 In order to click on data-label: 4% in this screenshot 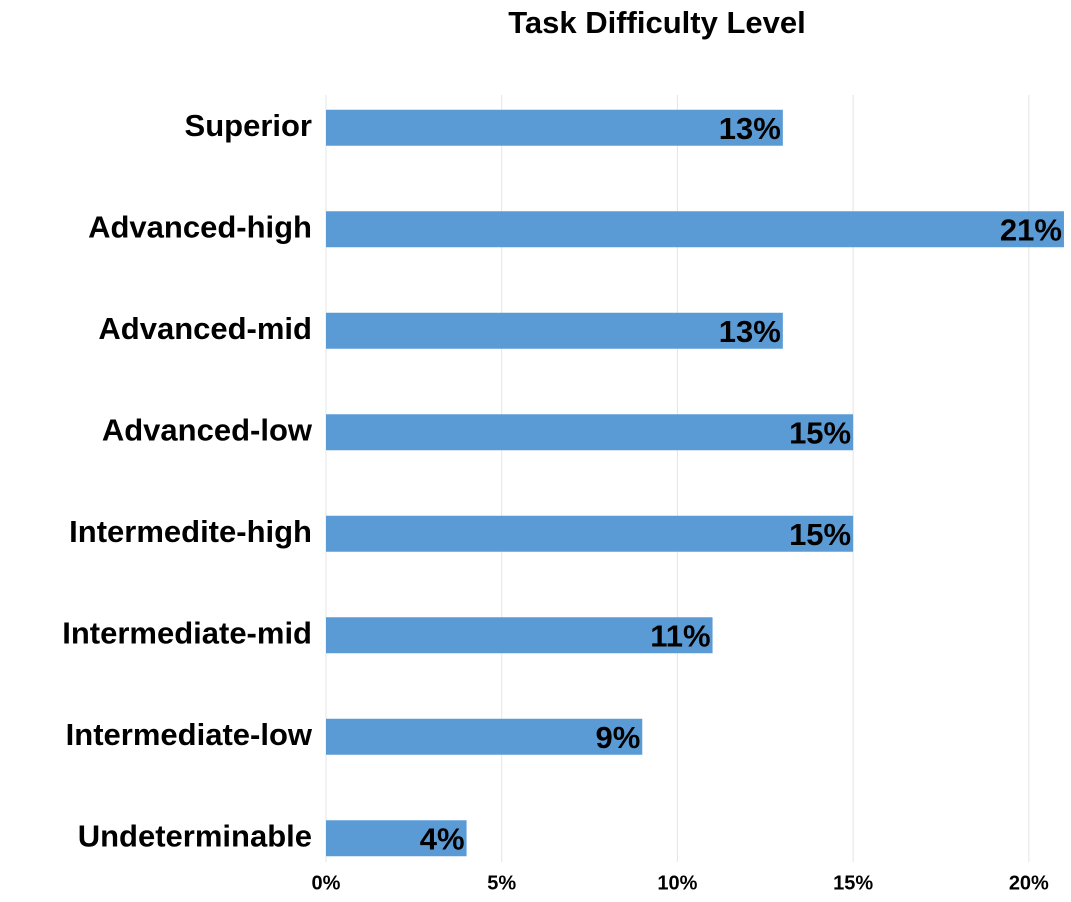, I will do `click(442, 838)`.